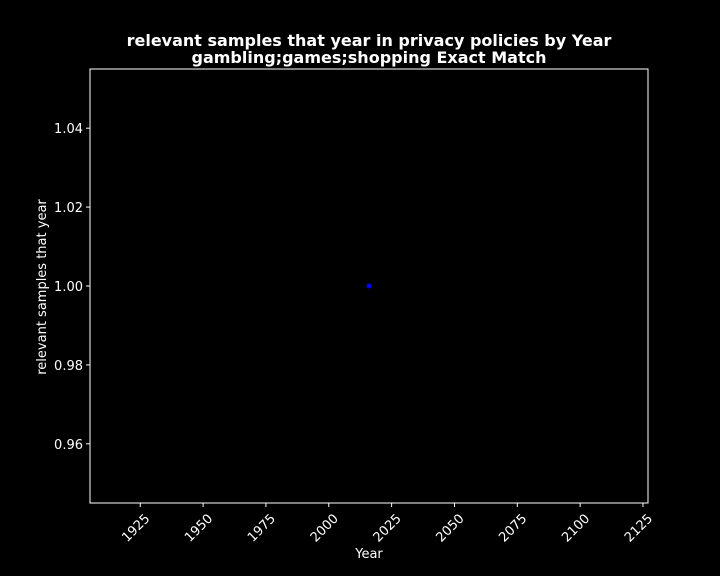  I want to click on data-points, so click(369, 286).